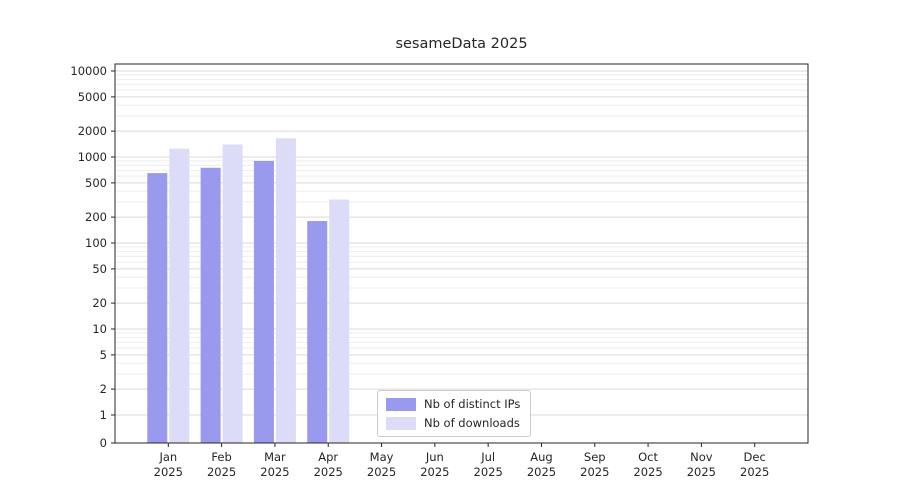  Describe the element at coordinates (328, 457) in the screenshot. I see `x-tick-month-label: Apr` at that location.